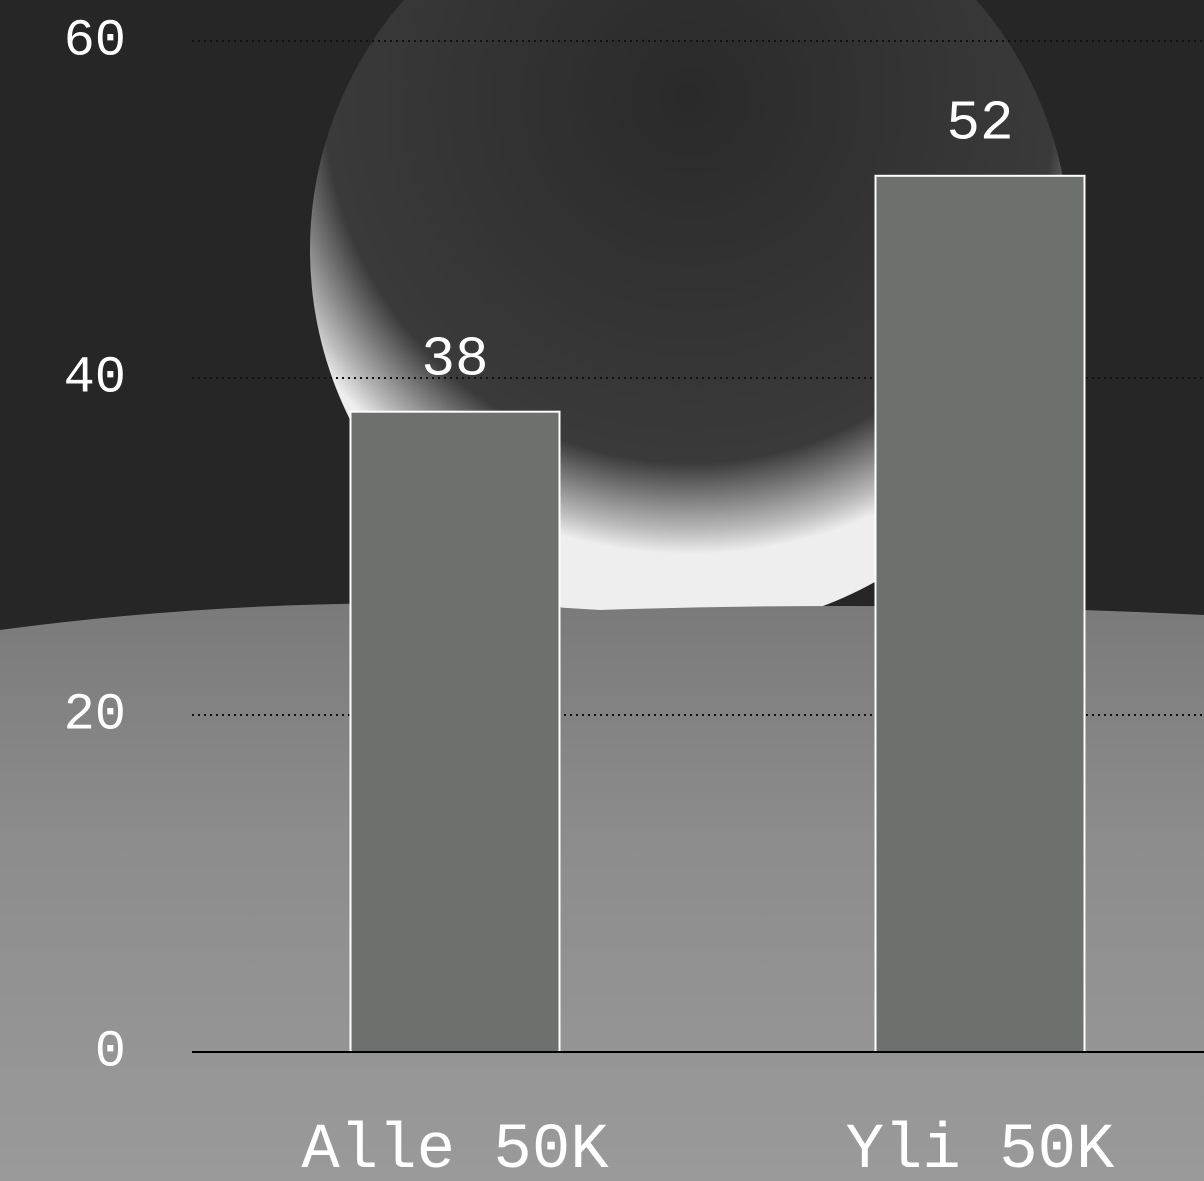 The image size is (1204, 1181). I want to click on value-label: 52, so click(979, 124).